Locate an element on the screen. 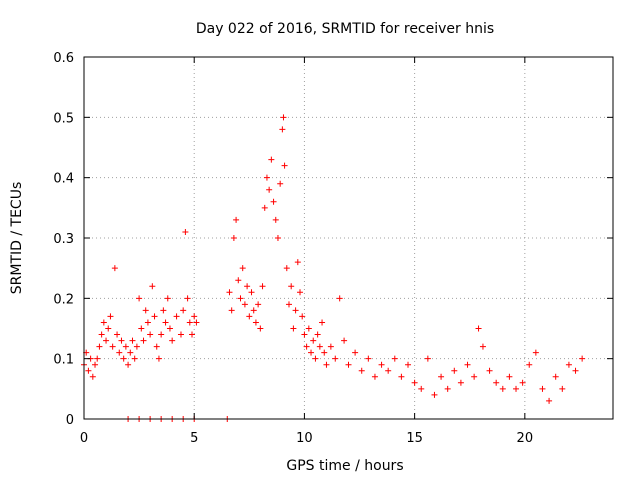 Image resolution: width=640 pixels, height=480 pixels. y-tick-label: 0.4 is located at coordinates (63, 179).